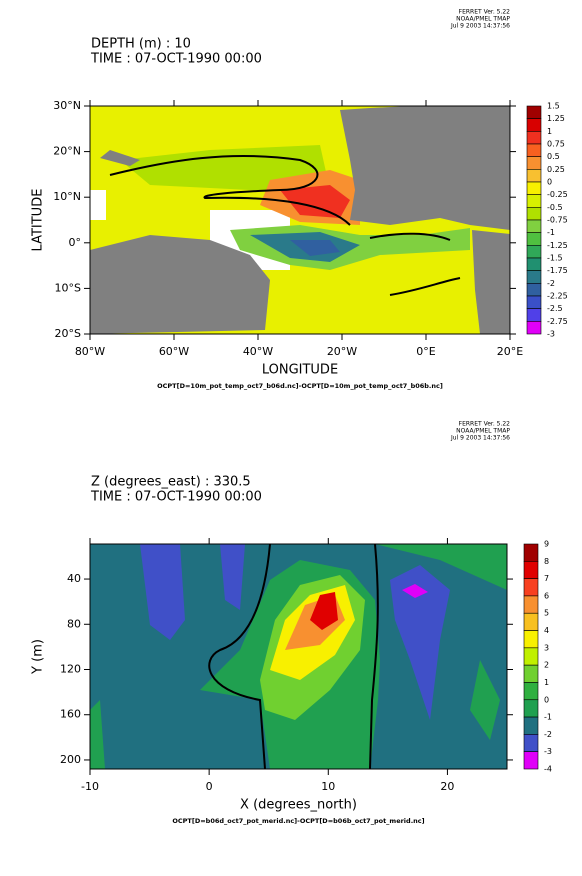 The width and height of the screenshot is (582, 876). Describe the element at coordinates (555, 308) in the screenshot. I see `colorbar-label: -2.5` at that location.